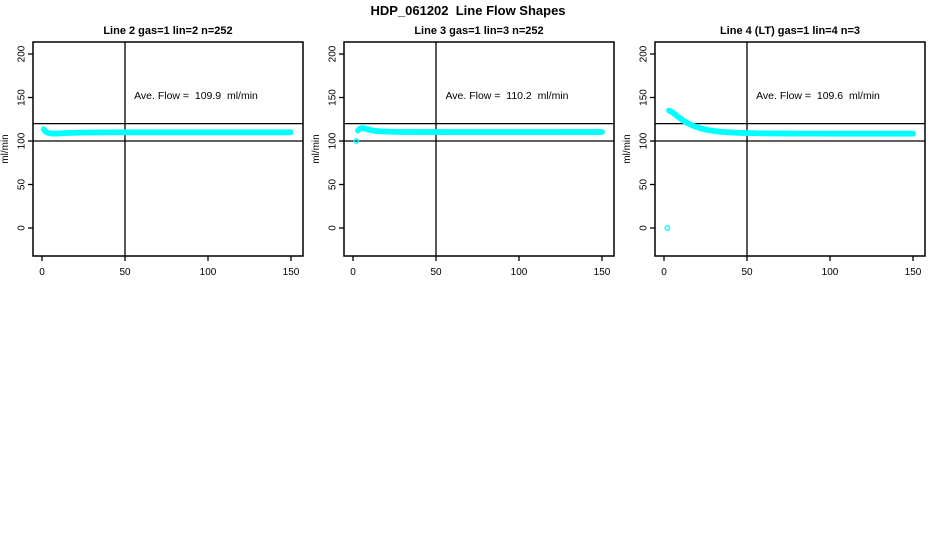 The height and width of the screenshot is (540, 936). I want to click on ave-flow-annotation: Ave. Flow = 110.2 ml/min, so click(506, 96).